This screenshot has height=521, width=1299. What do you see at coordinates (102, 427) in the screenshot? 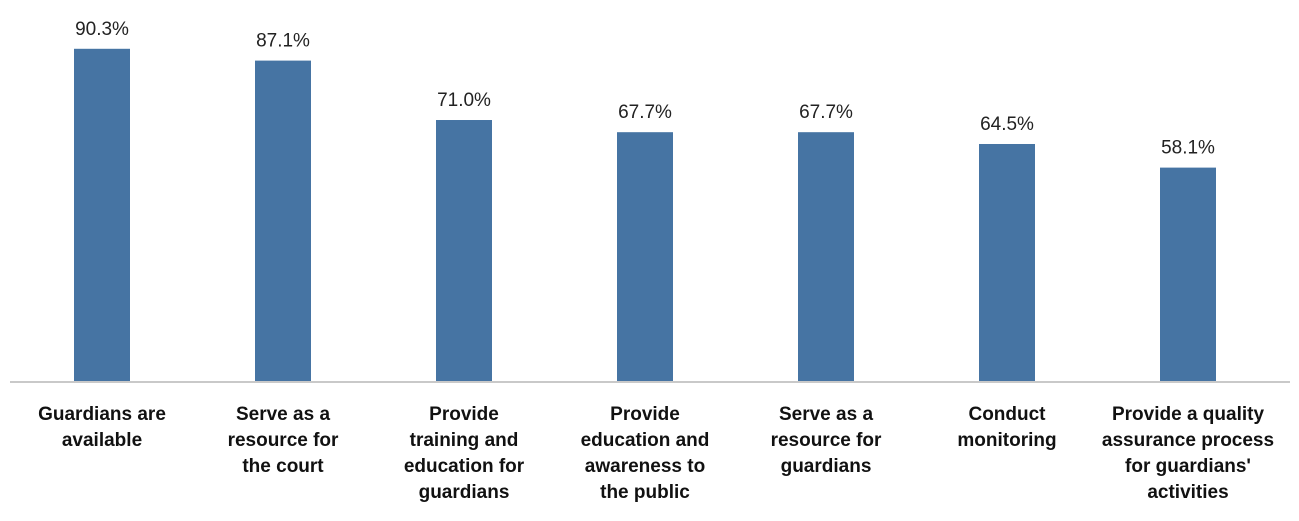
I see `category-label-1: Guardians are available` at bounding box center [102, 427].